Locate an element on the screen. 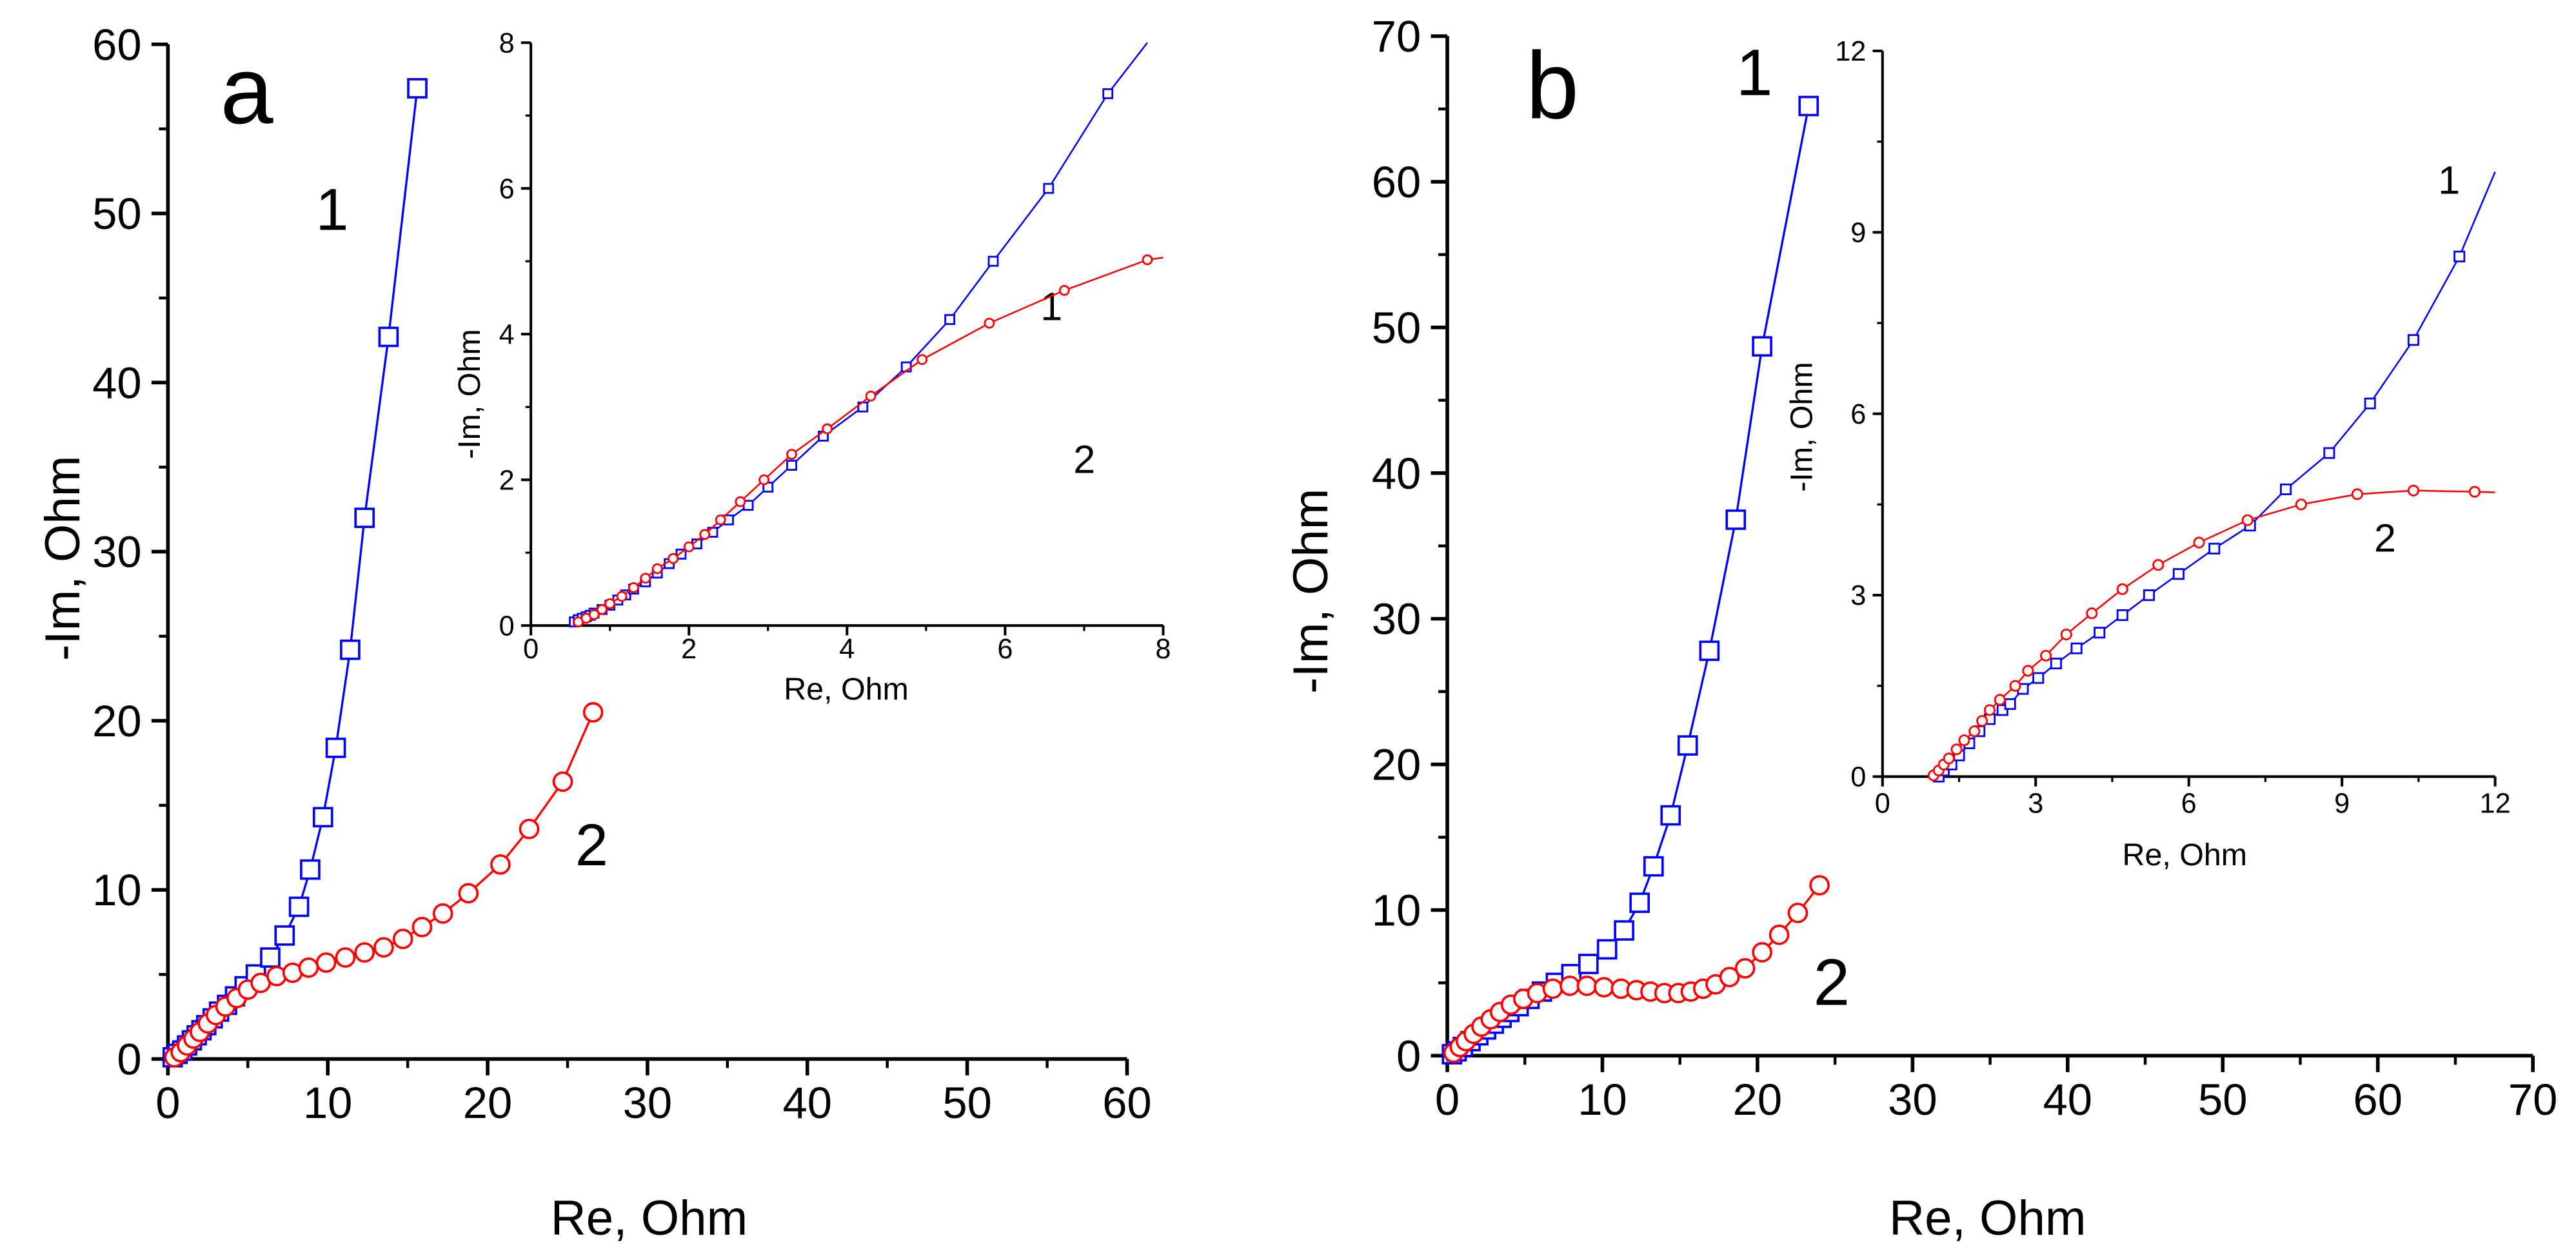 Image resolution: width=2576 pixels, height=1256 pixels. y-tick-label: 10 is located at coordinates (116, 890).